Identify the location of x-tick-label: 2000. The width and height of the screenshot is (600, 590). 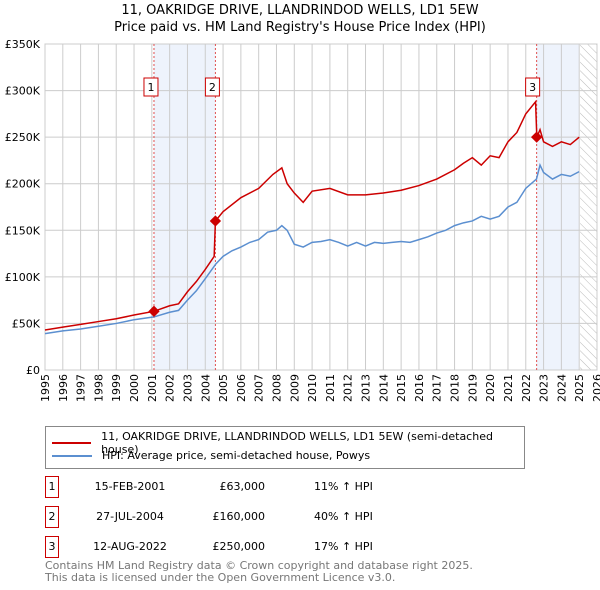
(134, 388).